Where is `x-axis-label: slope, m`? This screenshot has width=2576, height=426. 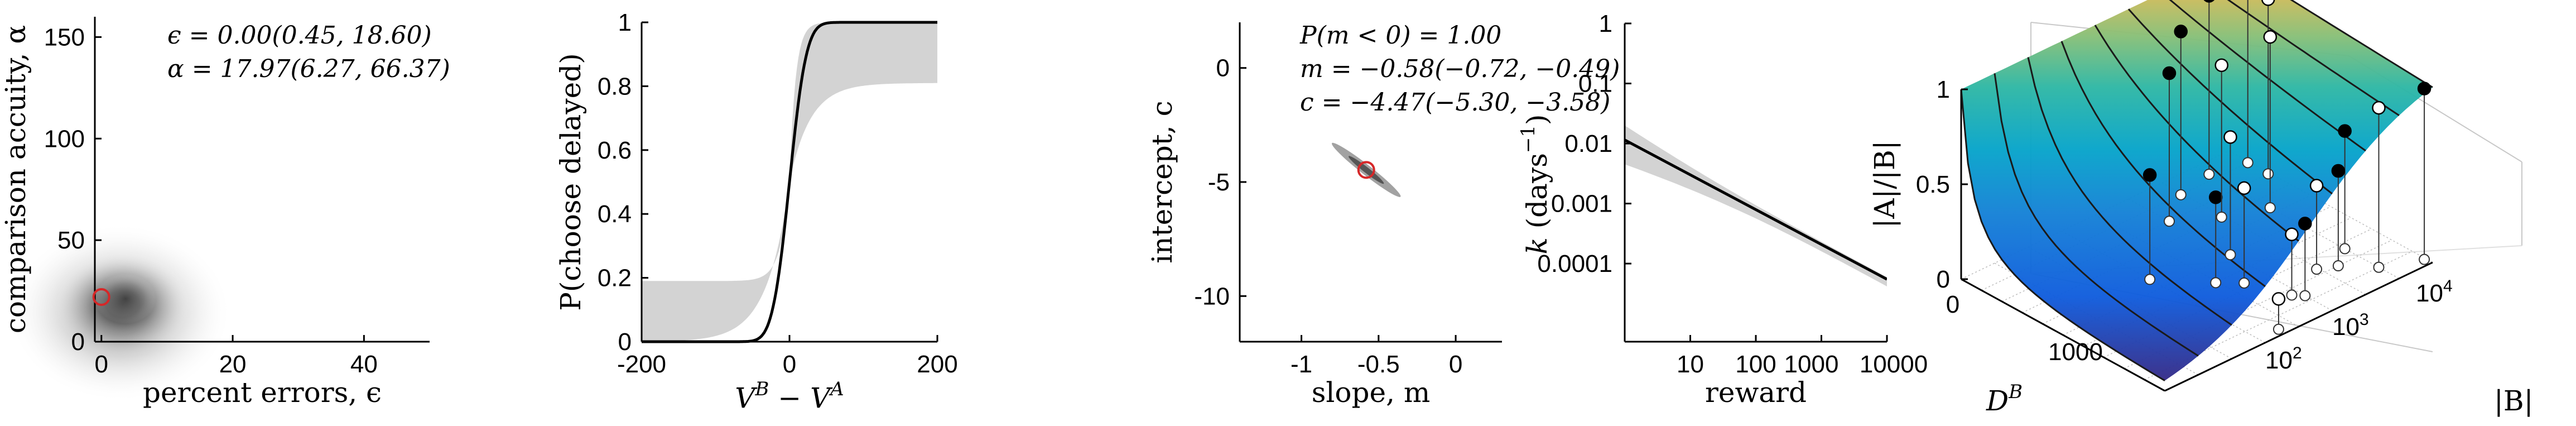 x-axis-label: slope, m is located at coordinates (1372, 392).